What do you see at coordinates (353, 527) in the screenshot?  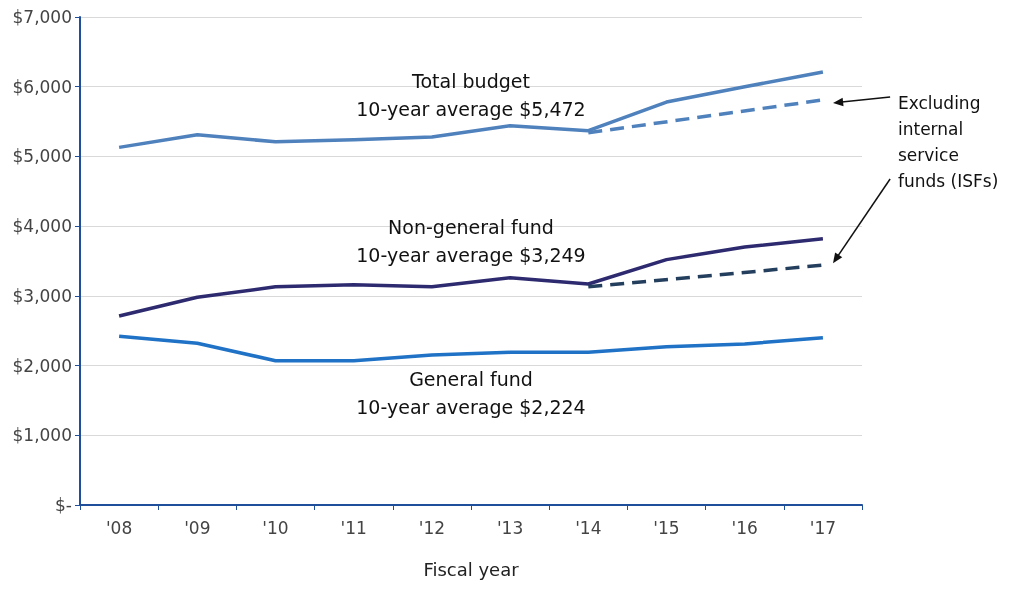 I see `x-tick-label: '11` at bounding box center [353, 527].